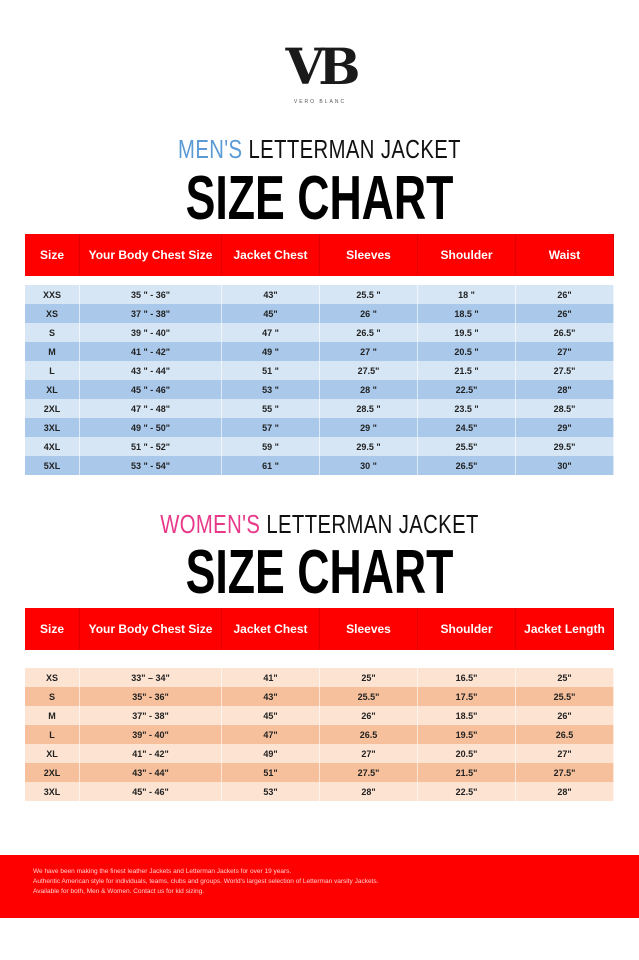 This screenshot has height=960, width=639. Describe the element at coordinates (52, 389) in the screenshot. I see `table-cell: XL` at that location.